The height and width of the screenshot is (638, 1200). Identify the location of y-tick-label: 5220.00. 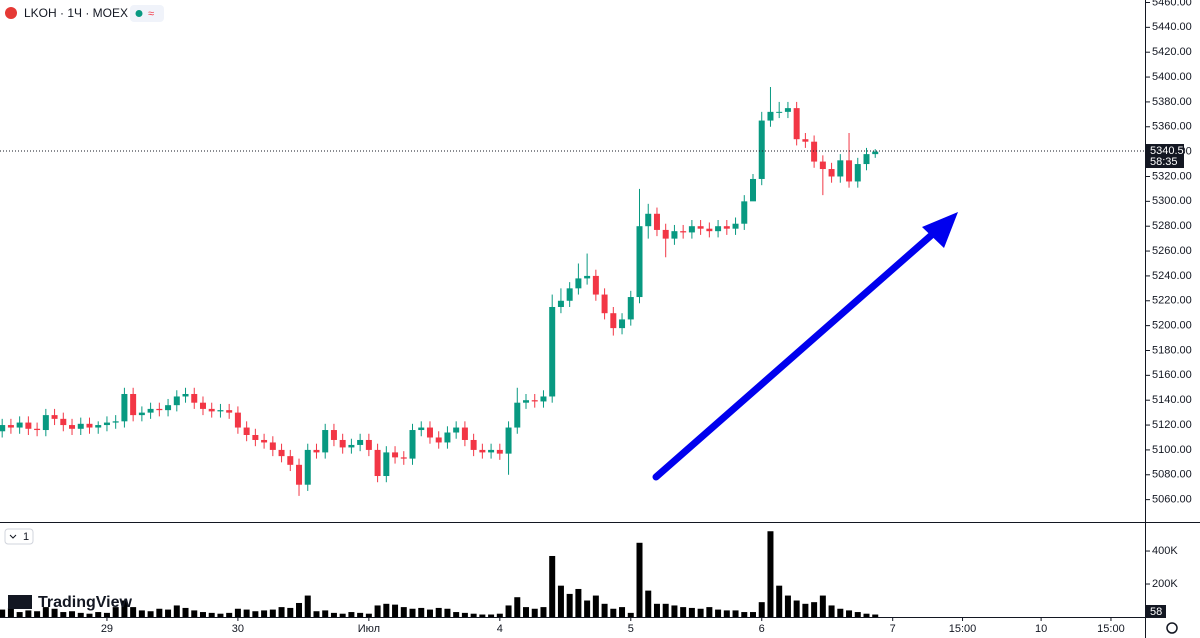
(1172, 301).